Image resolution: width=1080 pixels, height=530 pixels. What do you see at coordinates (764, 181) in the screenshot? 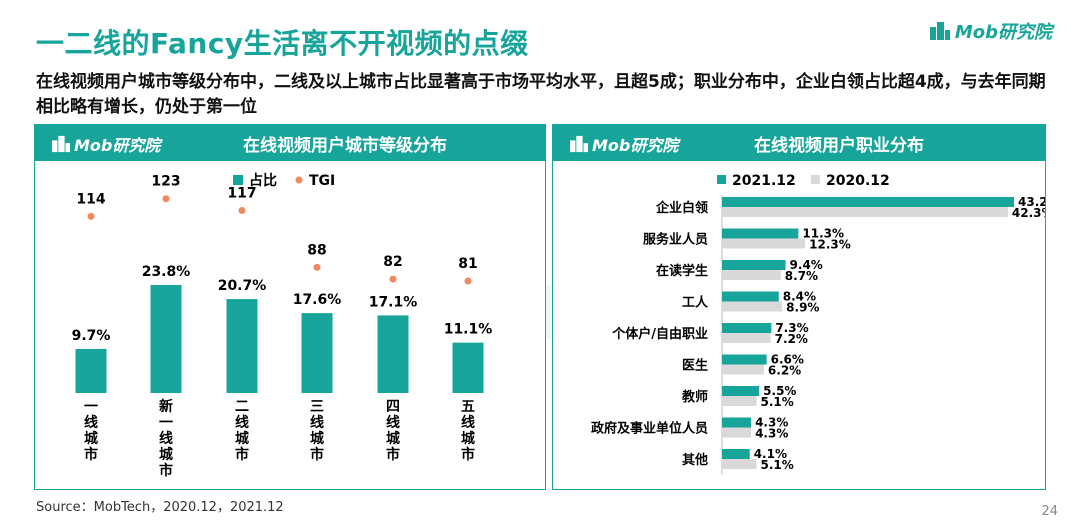
I see `legend-label-2021: 2021.12` at bounding box center [764, 181].